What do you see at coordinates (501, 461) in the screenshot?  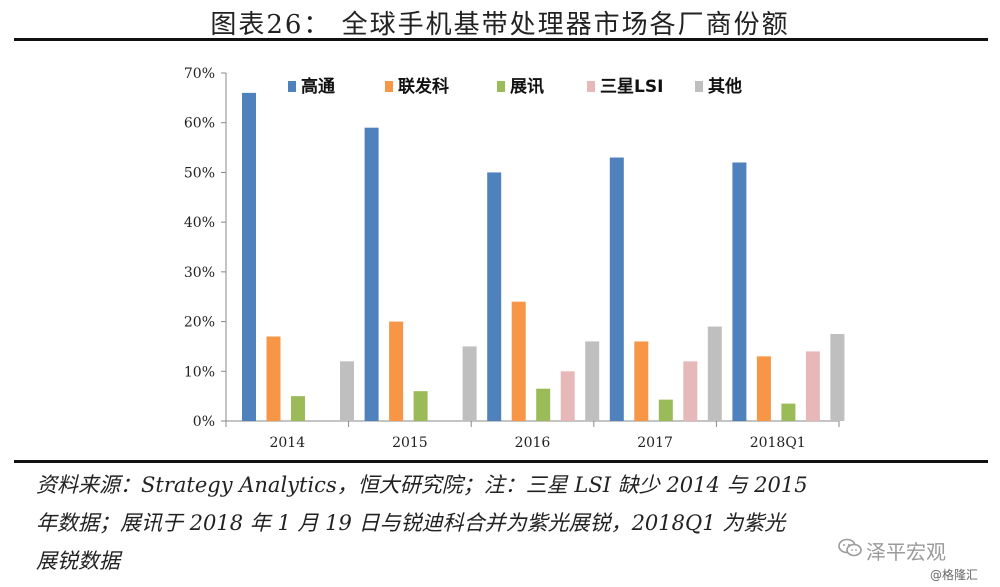 I see `bottom-rule` at bounding box center [501, 461].